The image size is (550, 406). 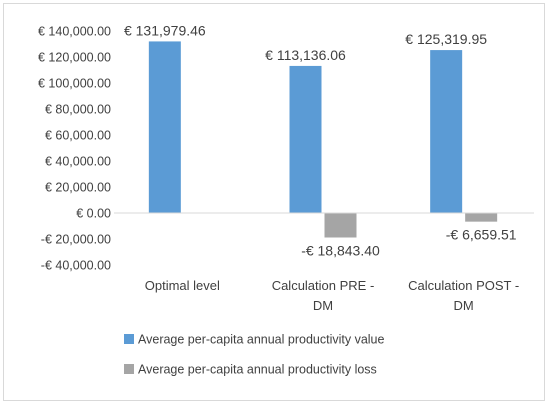 I want to click on y-tick-label: -€ 40,000.00, so click(x=76, y=266).